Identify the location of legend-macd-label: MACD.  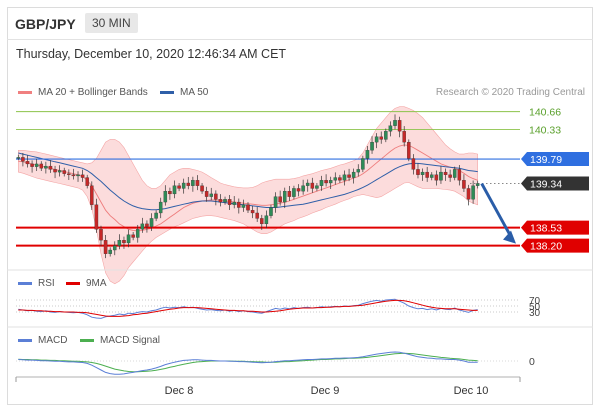
(53, 340).